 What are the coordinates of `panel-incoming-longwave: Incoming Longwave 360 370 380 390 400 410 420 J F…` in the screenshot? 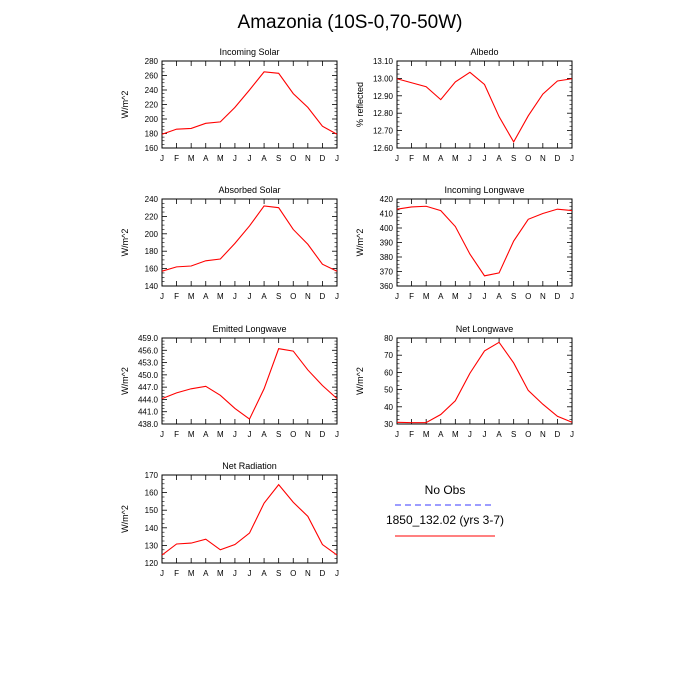 It's located at (464, 243).